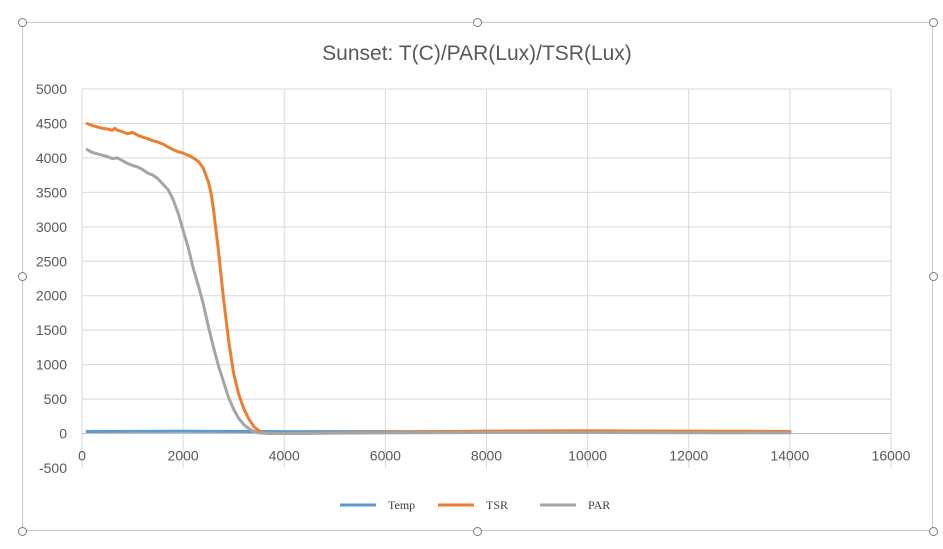  Describe the element at coordinates (385, 456) in the screenshot. I see `x-tick-label: 6000` at that location.